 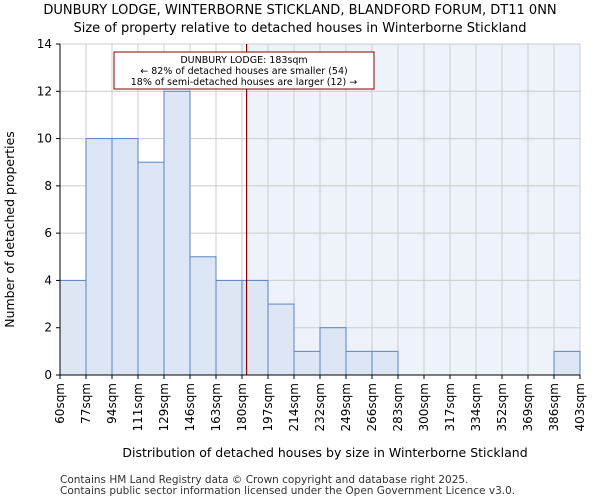 I want to click on x-tick-label: 386sqm, so click(x=554, y=407).